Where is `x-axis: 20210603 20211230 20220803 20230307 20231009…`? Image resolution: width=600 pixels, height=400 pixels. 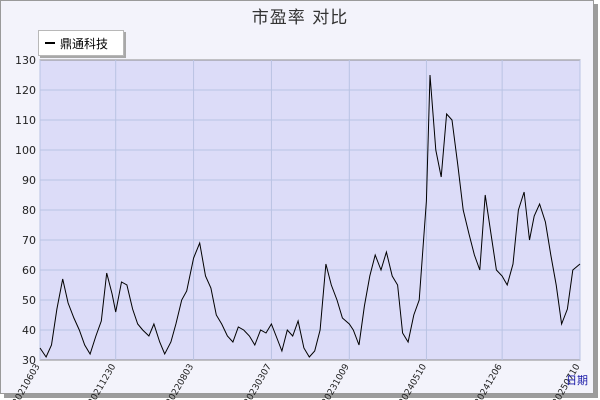
x-axis: 20210603 20211230 20220803 20230307 20231009… is located at coordinates (297, 381).